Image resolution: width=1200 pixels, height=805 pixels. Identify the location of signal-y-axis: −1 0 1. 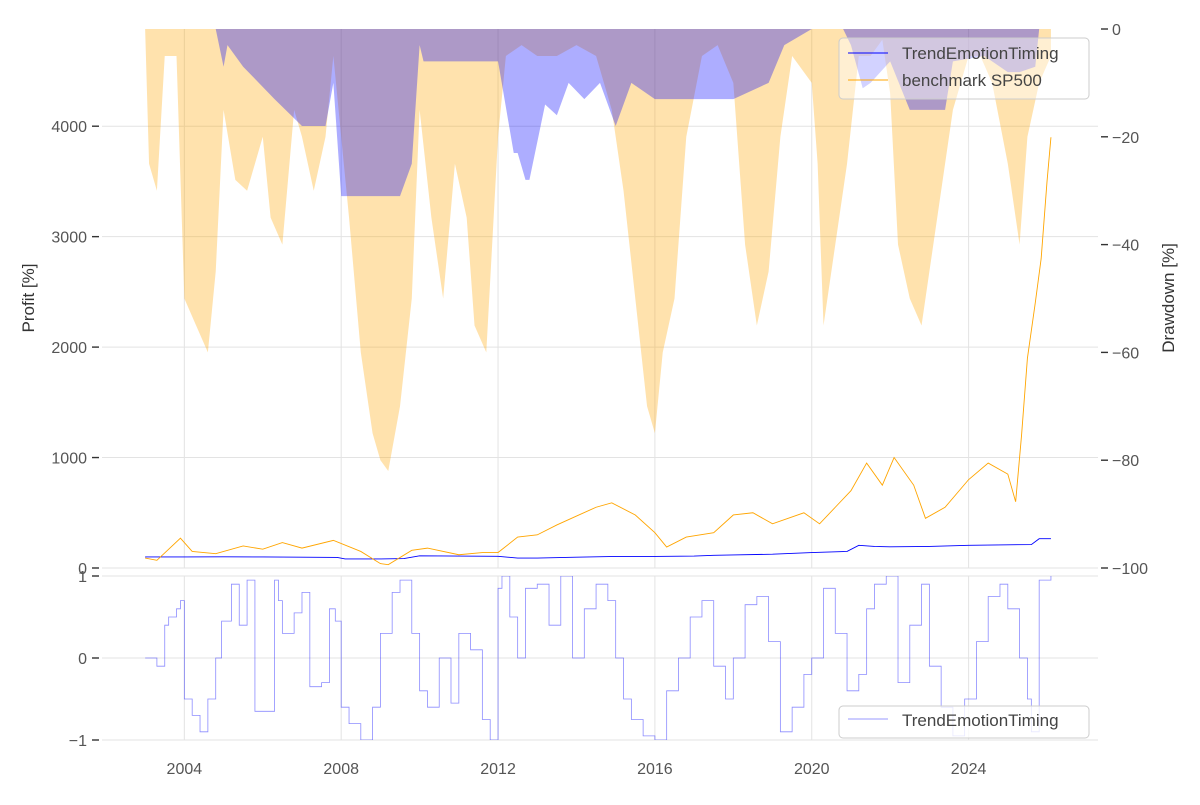
(84, 659).